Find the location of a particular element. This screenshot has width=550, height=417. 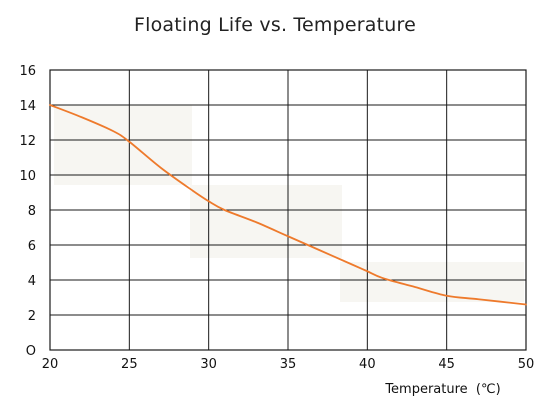

x-tick-label: 45 is located at coordinates (446, 364).